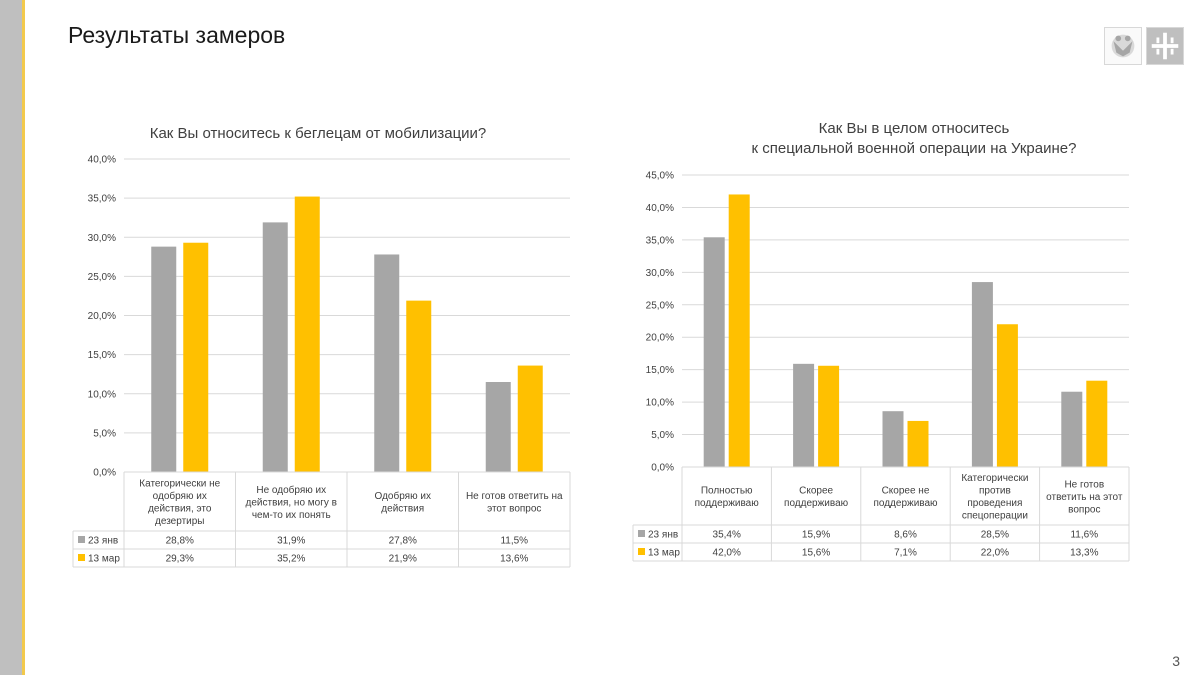 The height and width of the screenshot is (675, 1200). I want to click on sidebar-stripe, so click(11, 337).